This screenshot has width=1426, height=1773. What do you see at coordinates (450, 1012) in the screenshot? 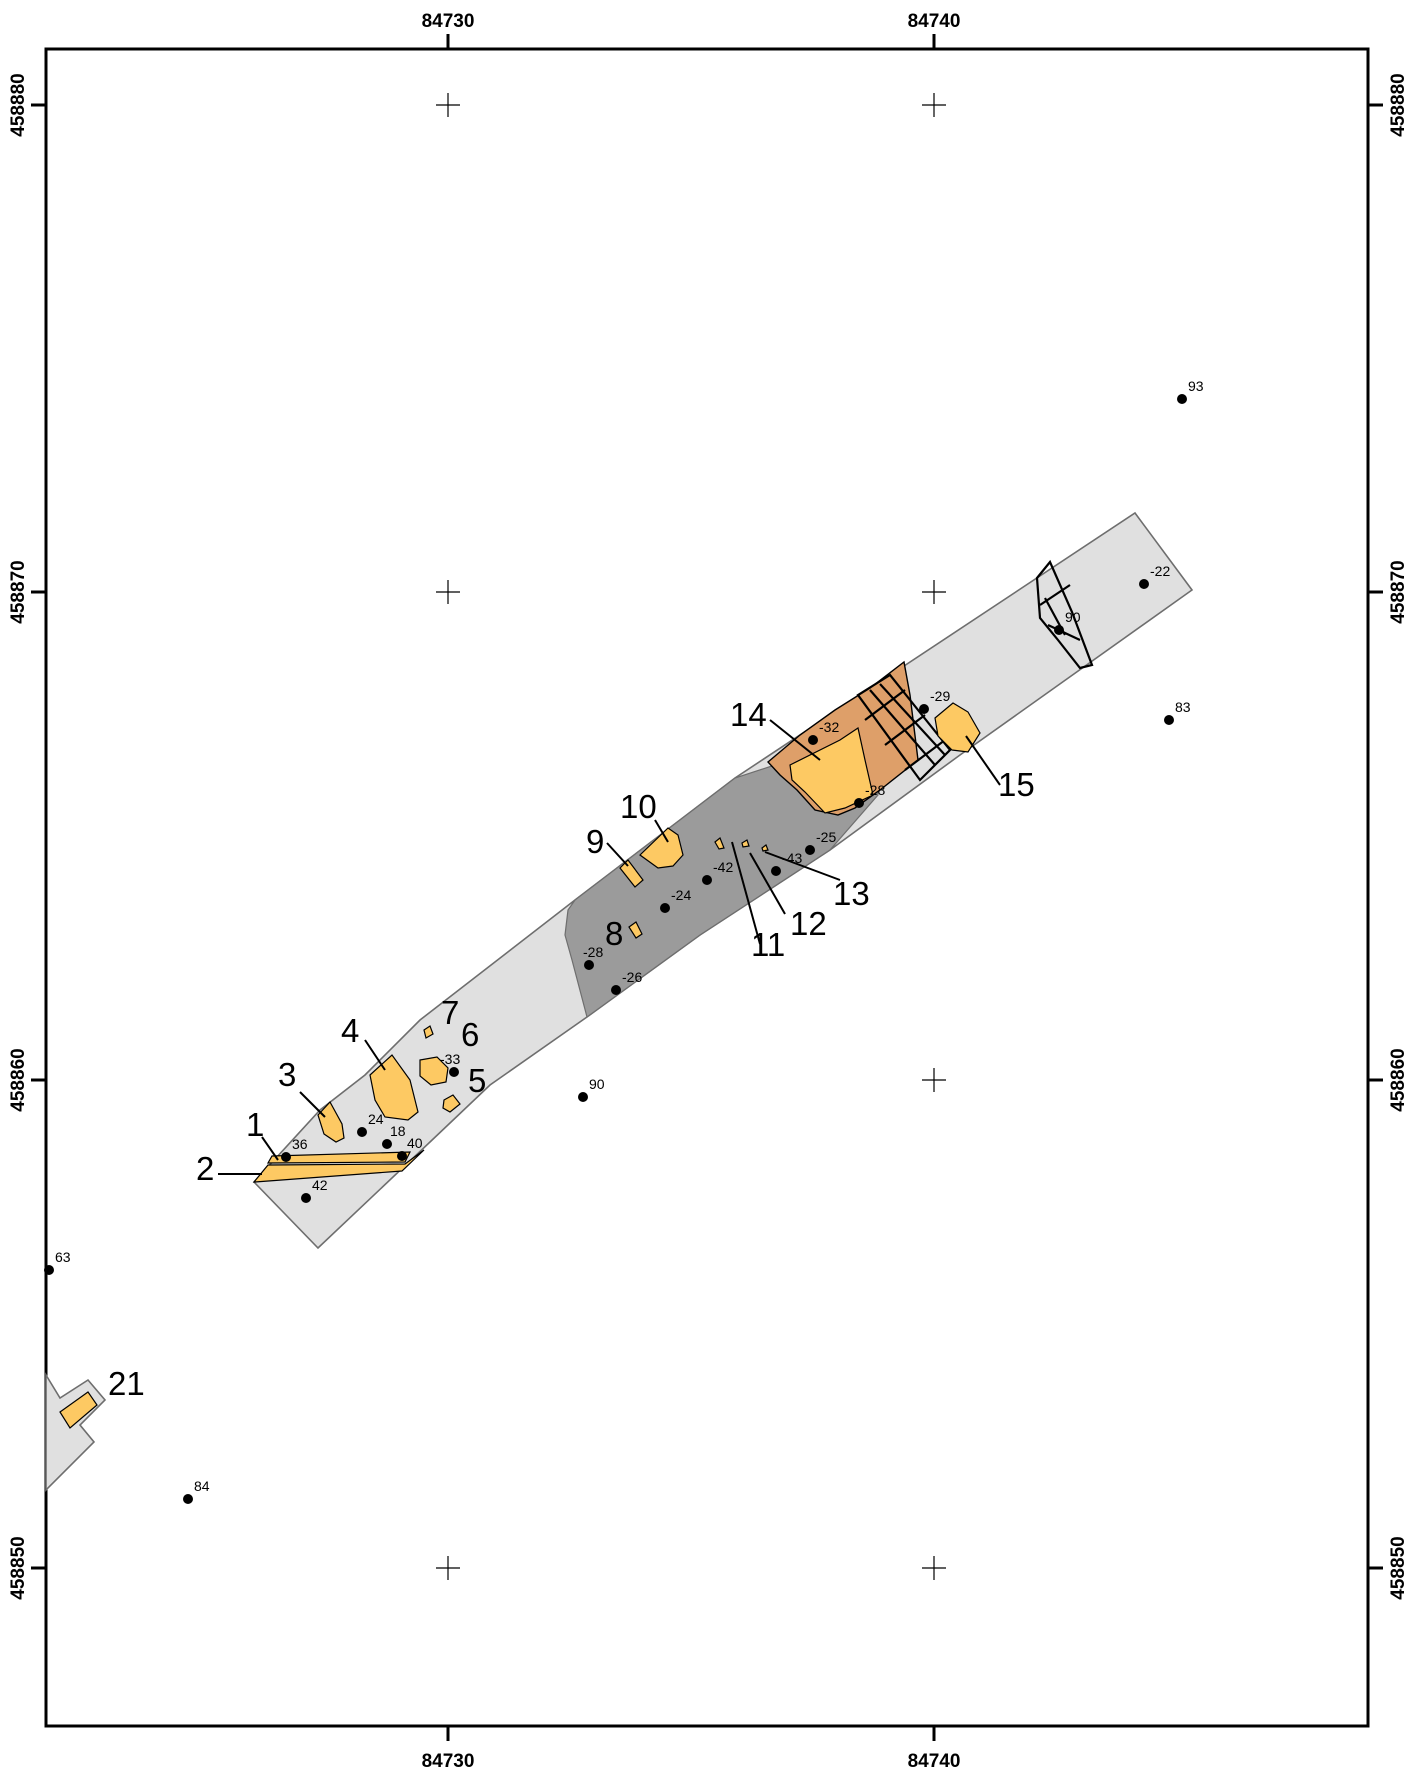
I see `feature-label-7: 7` at bounding box center [450, 1012].